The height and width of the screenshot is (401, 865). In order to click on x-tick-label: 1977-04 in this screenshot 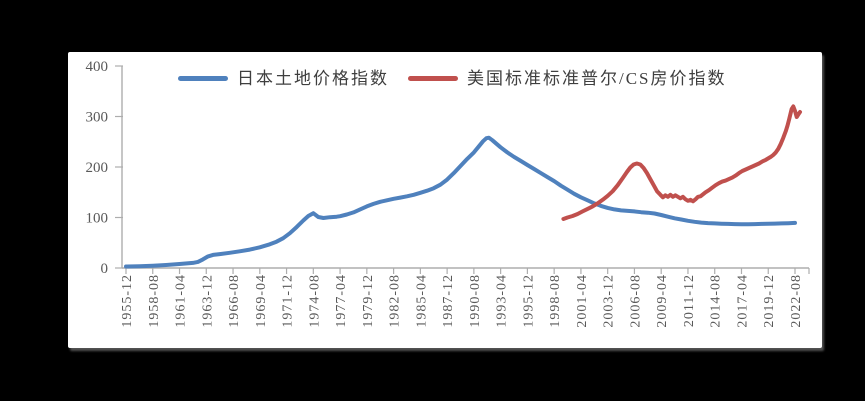, I will do `click(341, 301)`.